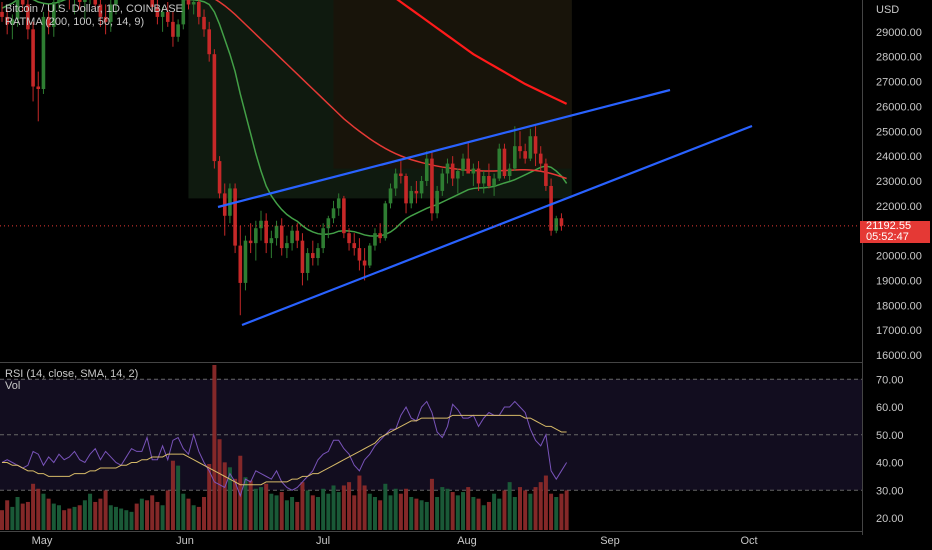 The width and height of the screenshot is (932, 550). I want to click on price-tick-label: 28000.00, so click(899, 58).